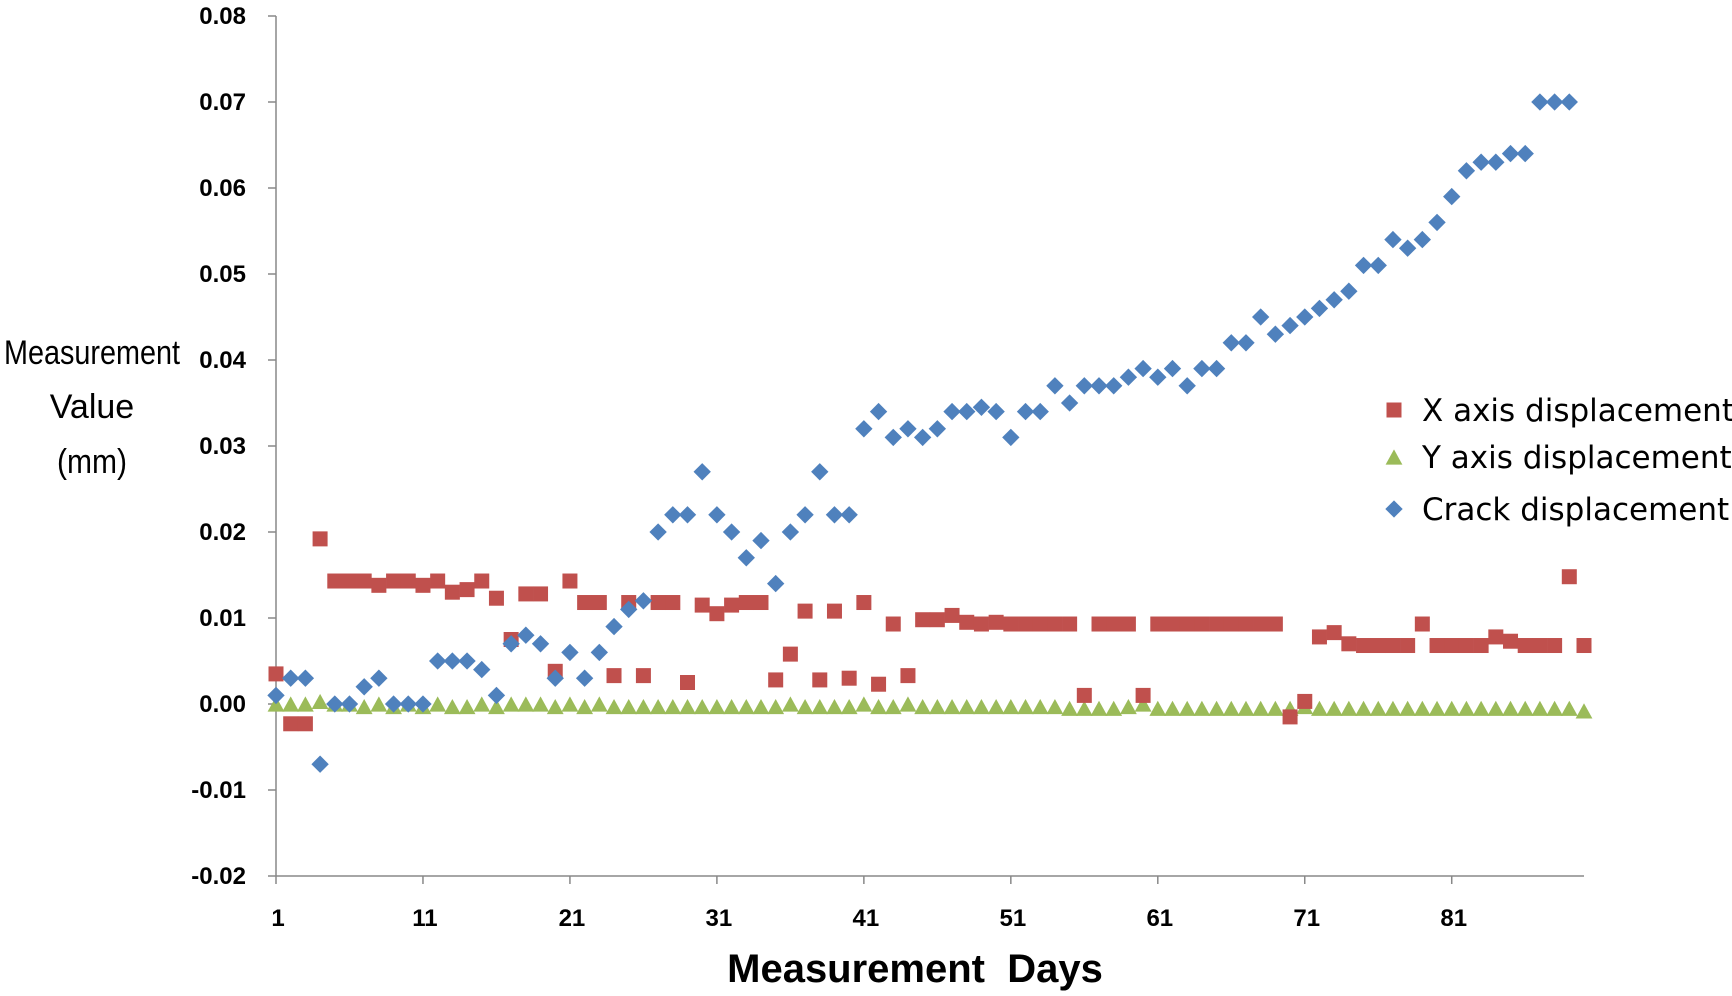 This screenshot has width=1732, height=996. Describe the element at coordinates (1394, 509) in the screenshot. I see `legend-marker` at that location.